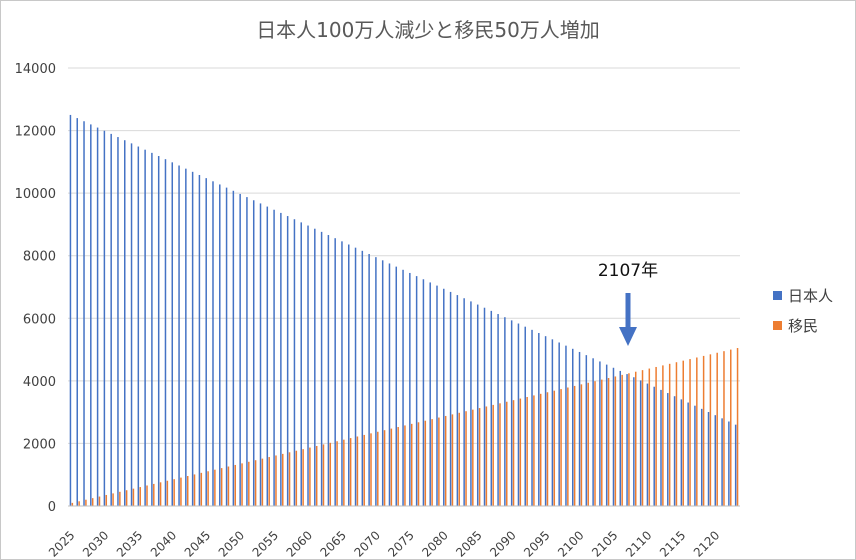 The image size is (856, 560). What do you see at coordinates (777, 325) in the screenshot?
I see `legend-swatch-immigrants` at bounding box center [777, 325].